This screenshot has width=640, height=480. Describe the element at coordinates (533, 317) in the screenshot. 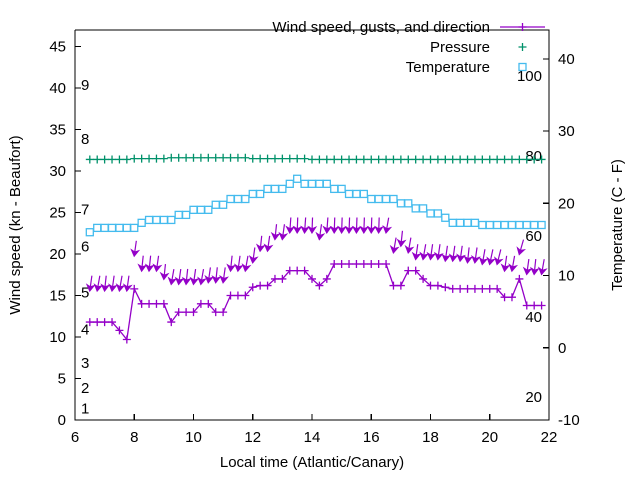

I see `fahrenheit-scale-label: 40` at that location.